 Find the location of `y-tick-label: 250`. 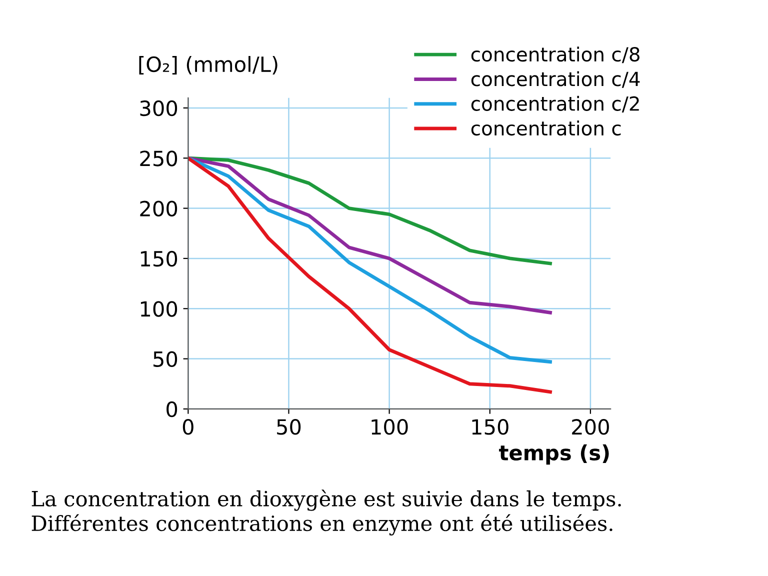

y-tick-label: 250 is located at coordinates (159, 158).